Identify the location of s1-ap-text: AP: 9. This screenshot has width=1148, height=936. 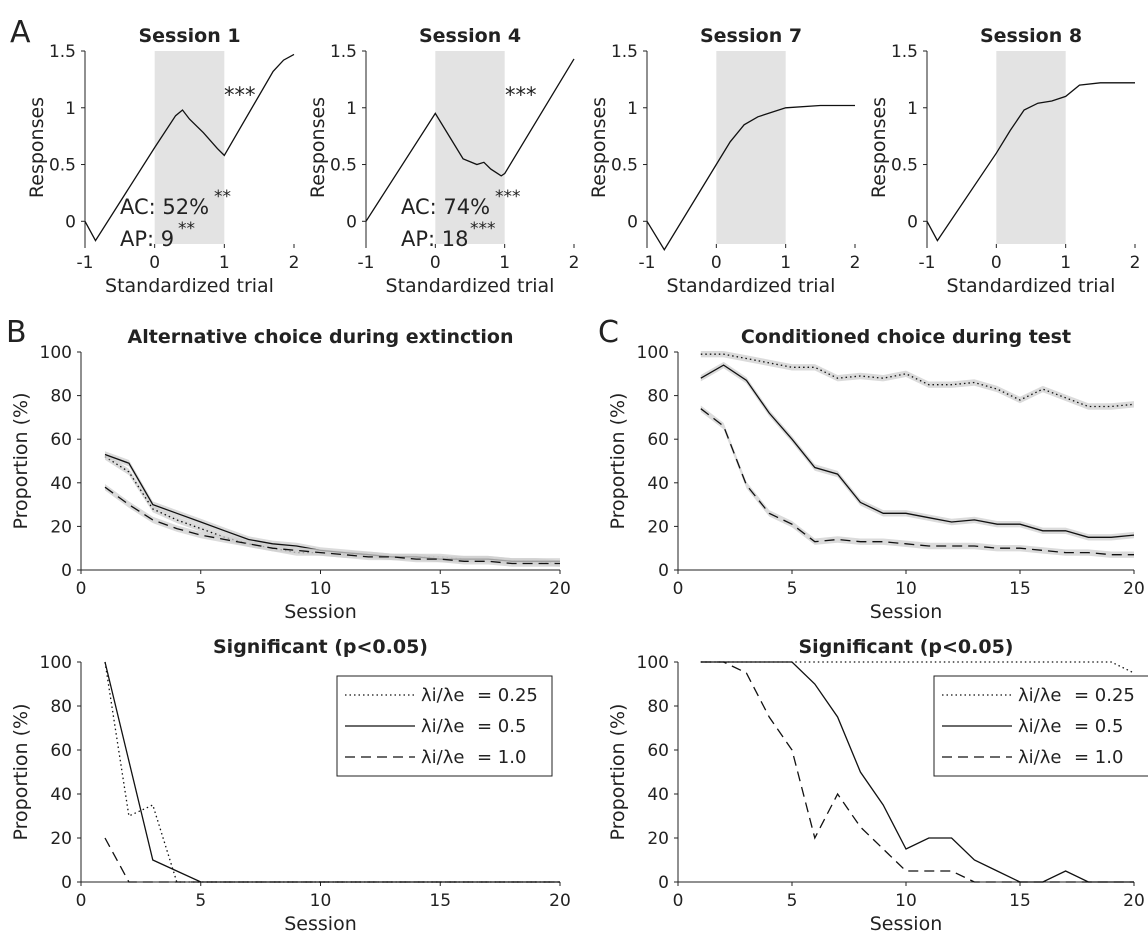
(147, 239).